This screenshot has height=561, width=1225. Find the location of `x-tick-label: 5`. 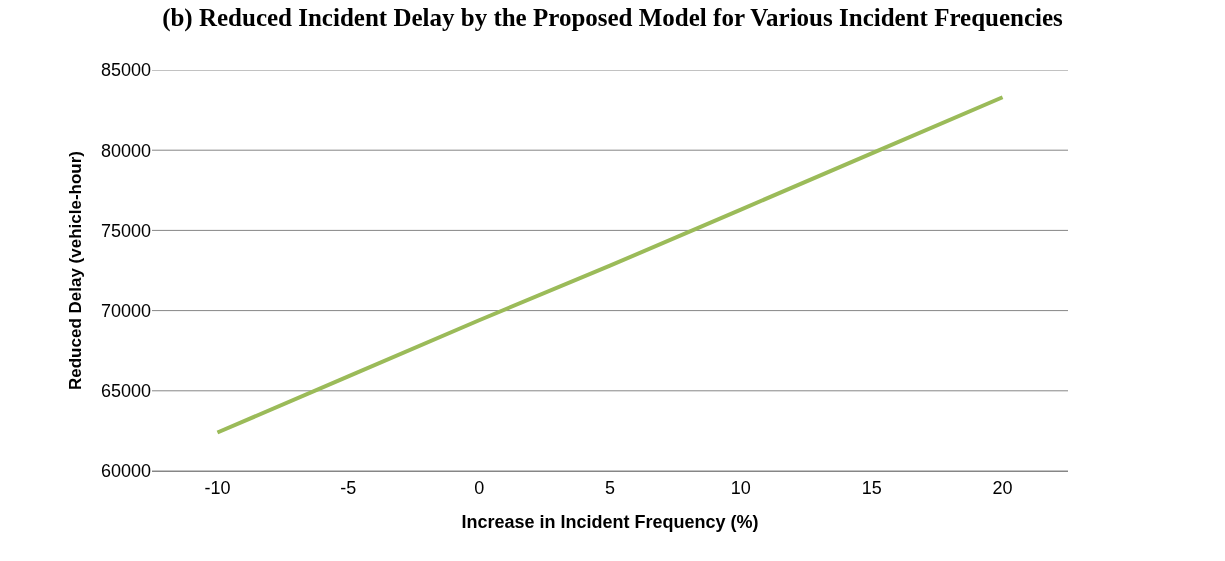

x-tick-label: 5 is located at coordinates (610, 487).